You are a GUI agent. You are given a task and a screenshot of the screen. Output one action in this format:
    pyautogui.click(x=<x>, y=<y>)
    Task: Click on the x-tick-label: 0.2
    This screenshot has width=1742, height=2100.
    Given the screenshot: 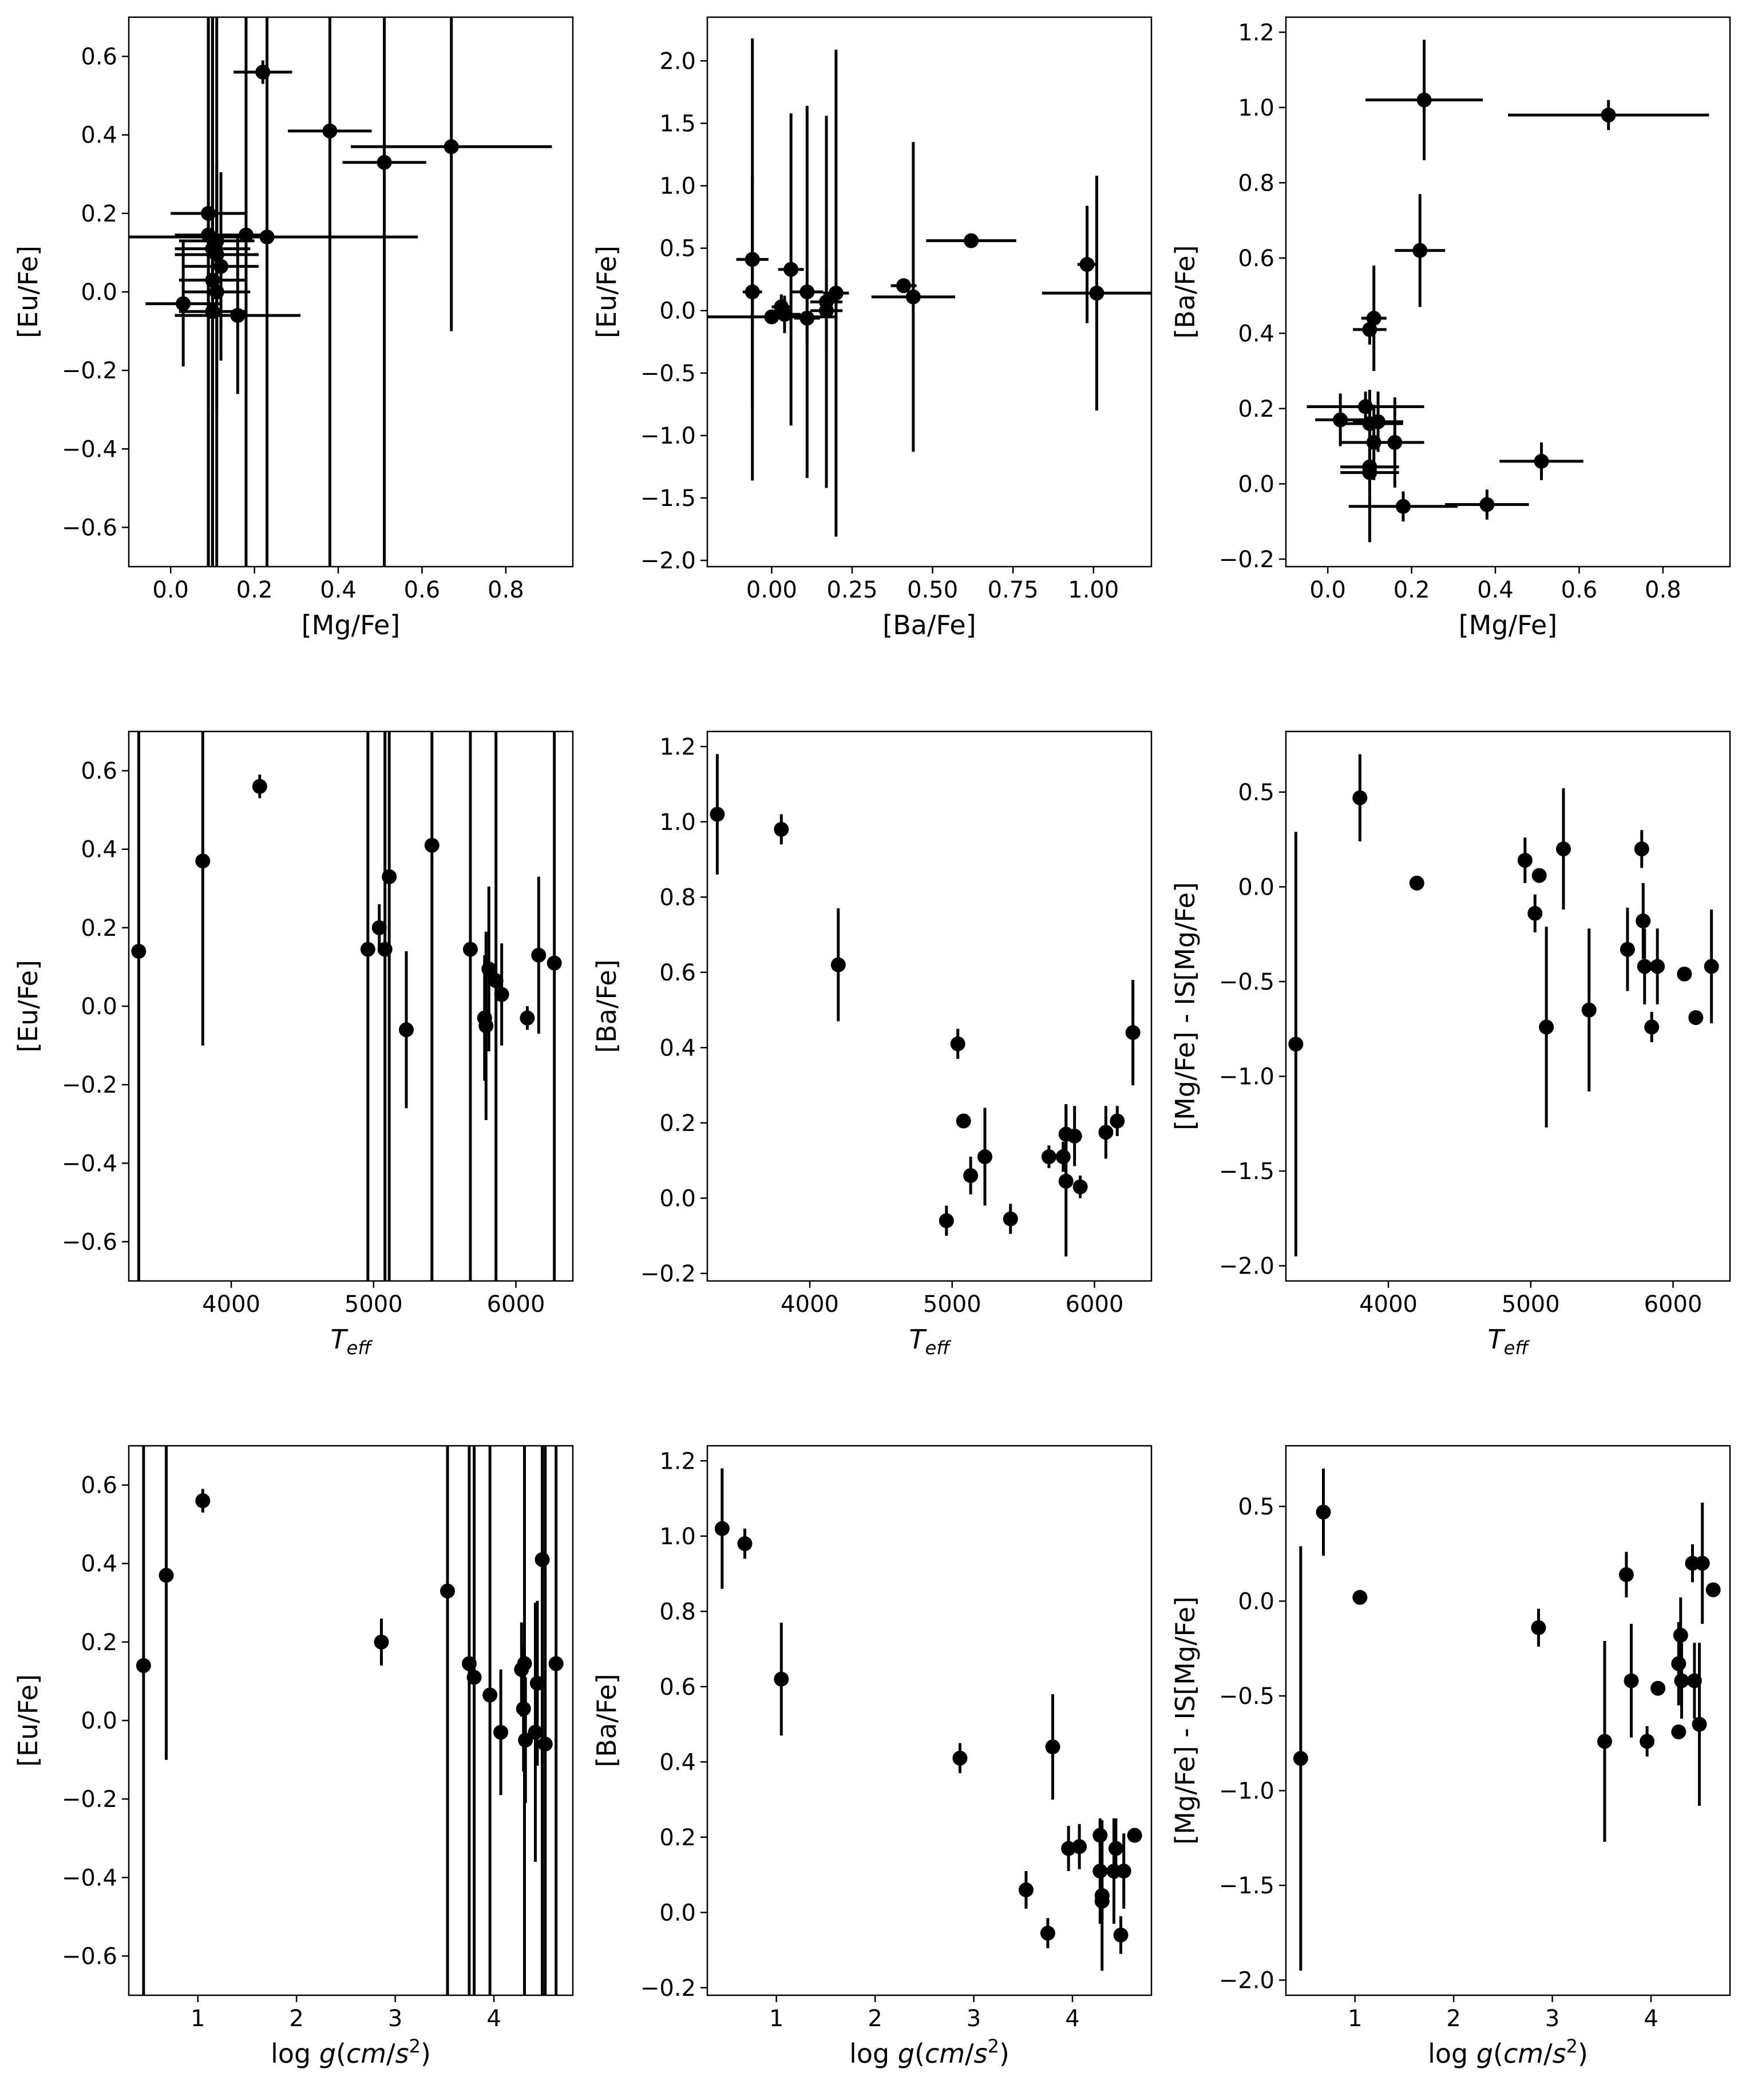 What is the action you would take?
    pyautogui.click(x=1411, y=590)
    